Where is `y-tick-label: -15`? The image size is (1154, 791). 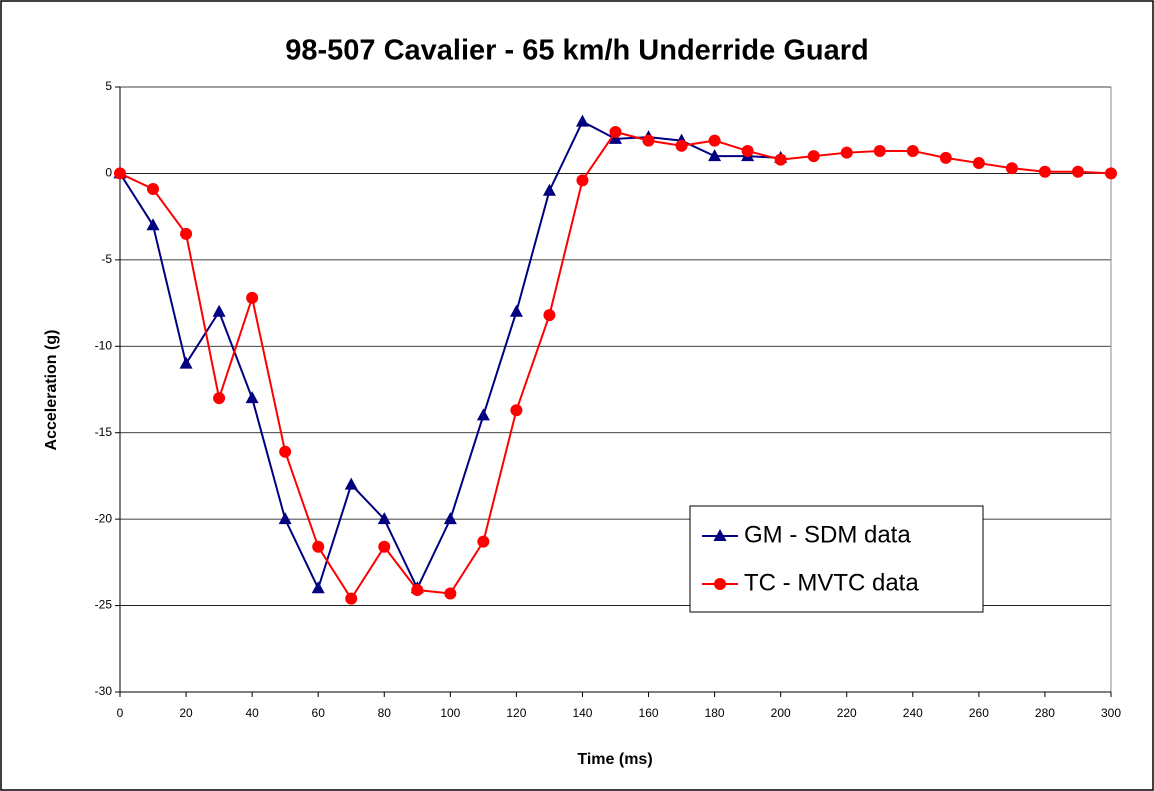
y-tick-label: -15 is located at coordinates (104, 432).